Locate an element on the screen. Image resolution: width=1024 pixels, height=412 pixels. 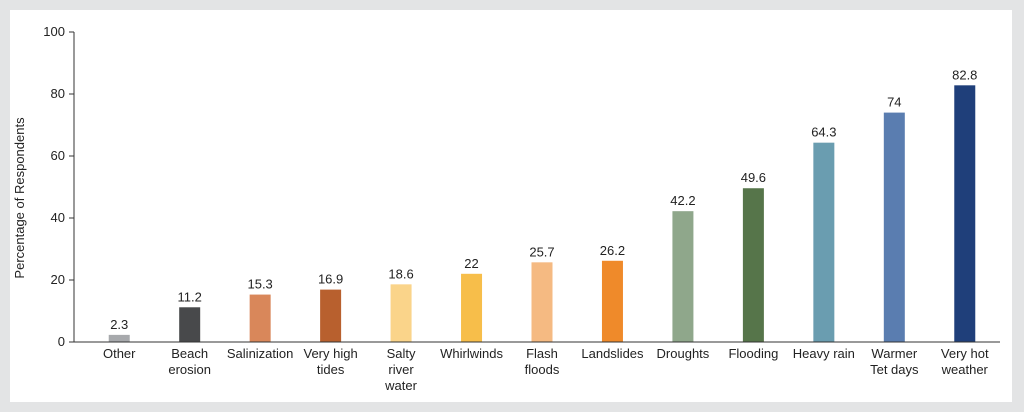
x-category-label-line: Salty is located at coordinates (401, 353).